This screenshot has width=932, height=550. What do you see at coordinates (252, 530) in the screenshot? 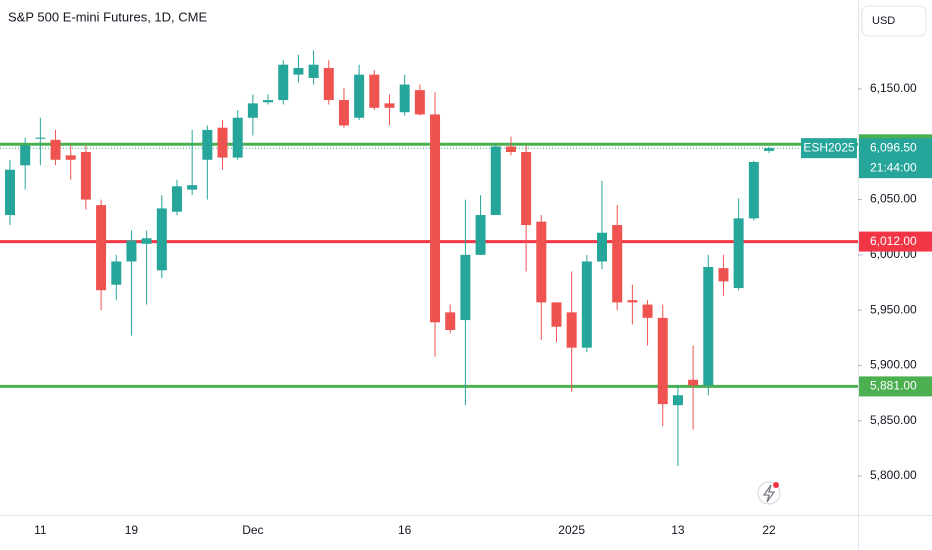
I see `x-tick-label: Dec` at bounding box center [252, 530].